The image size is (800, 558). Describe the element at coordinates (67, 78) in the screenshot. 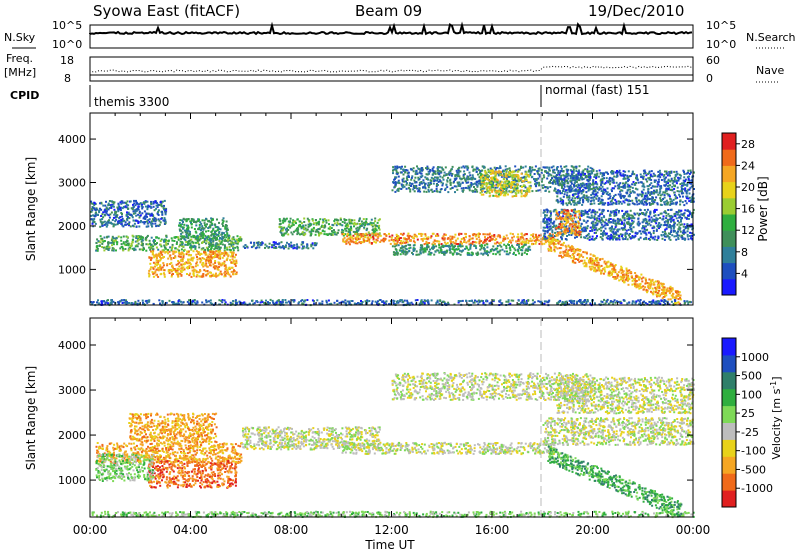

I see `freq-tick-bottom: 8` at that location.